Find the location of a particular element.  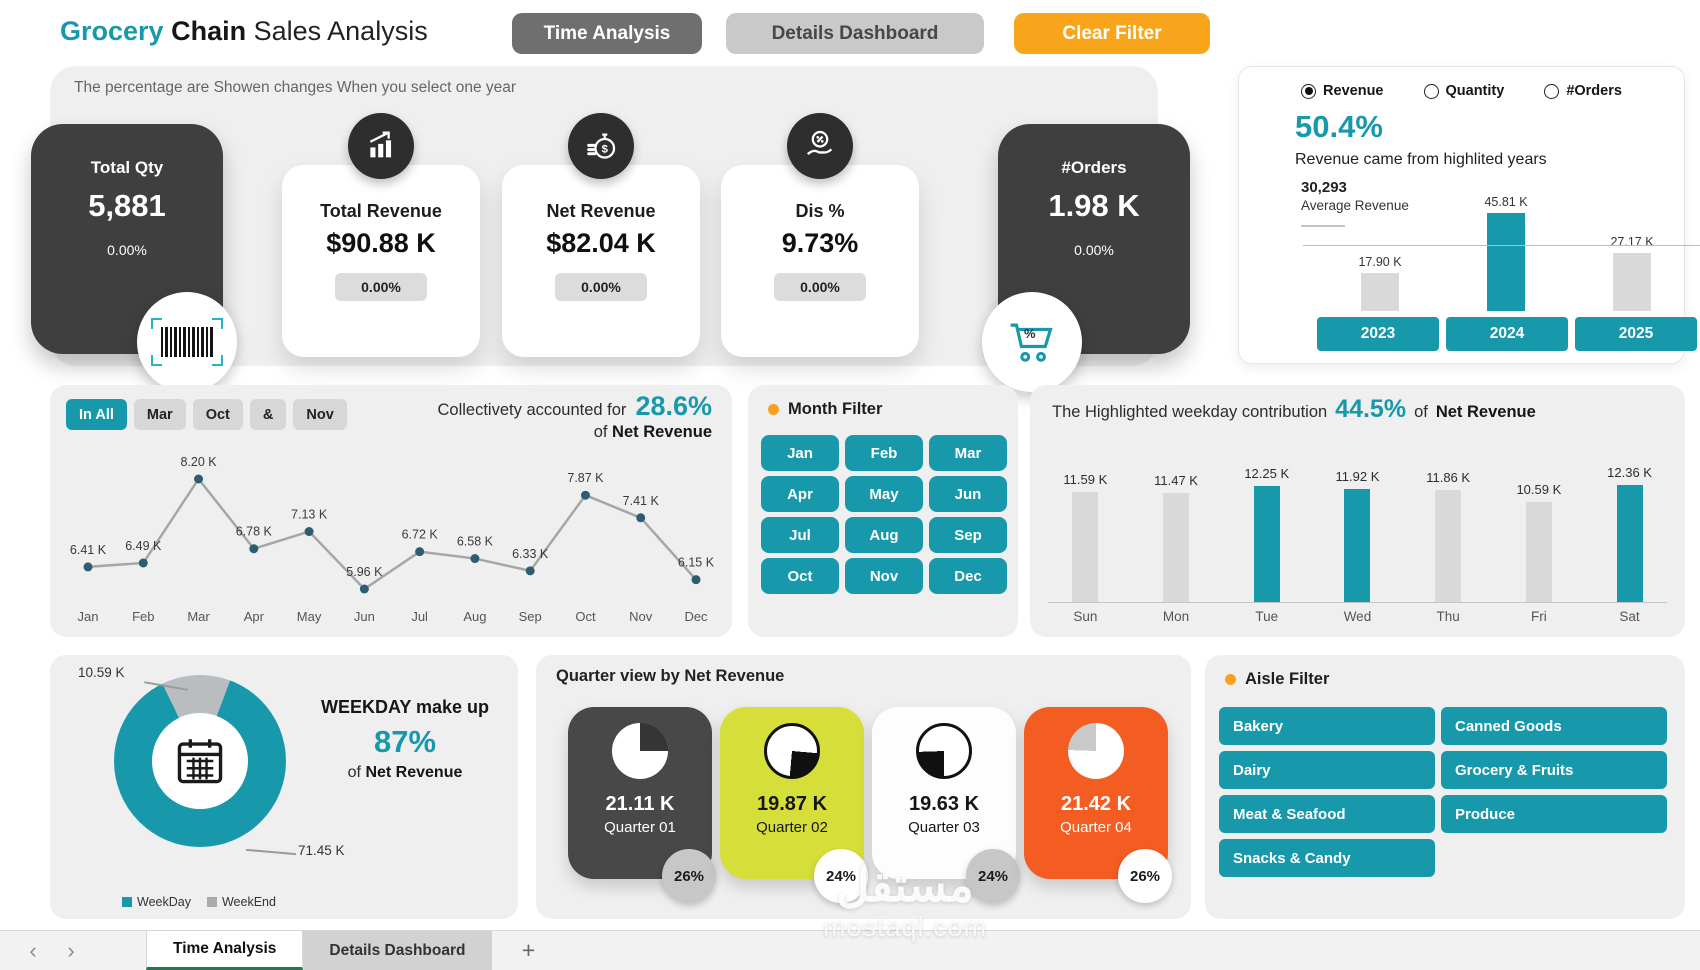

month-button-mar: Mar is located at coordinates (968, 453).